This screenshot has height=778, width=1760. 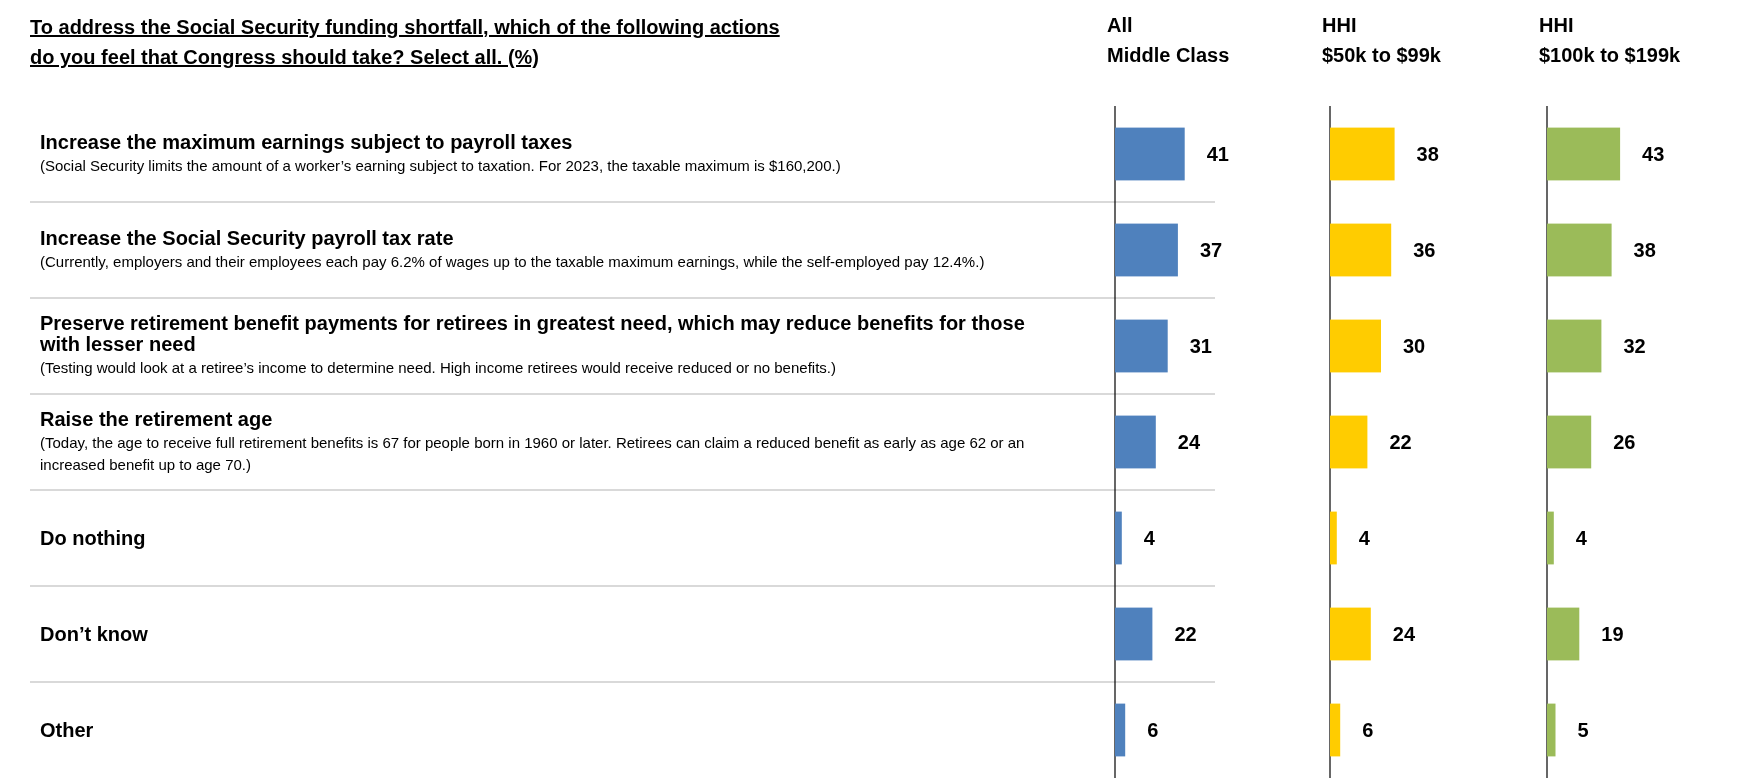 I want to click on data-label: 30, so click(x=1414, y=346).